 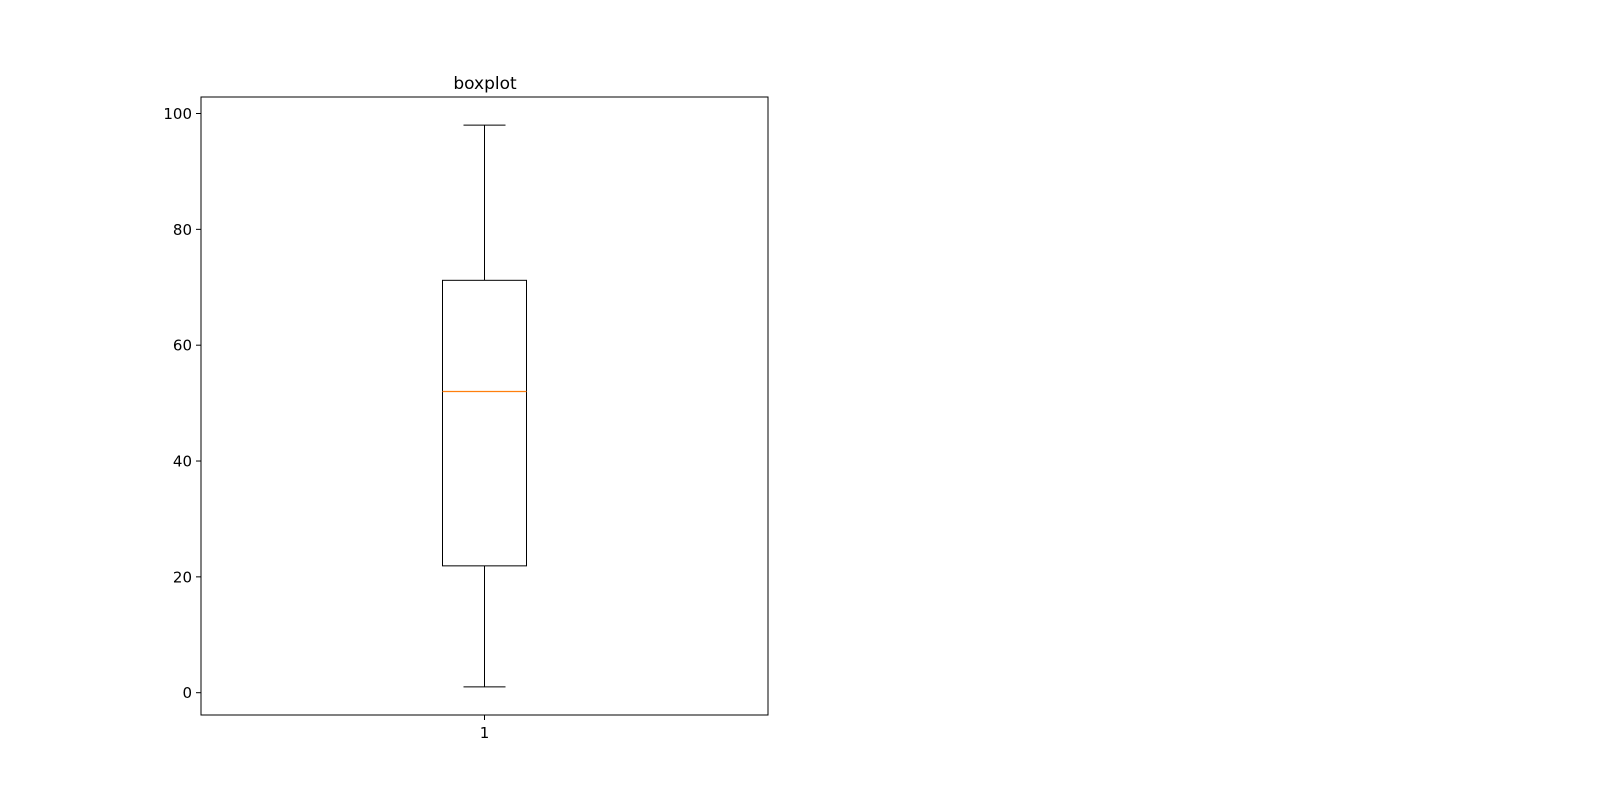 What do you see at coordinates (484, 423) in the screenshot?
I see `iqr-box` at bounding box center [484, 423].